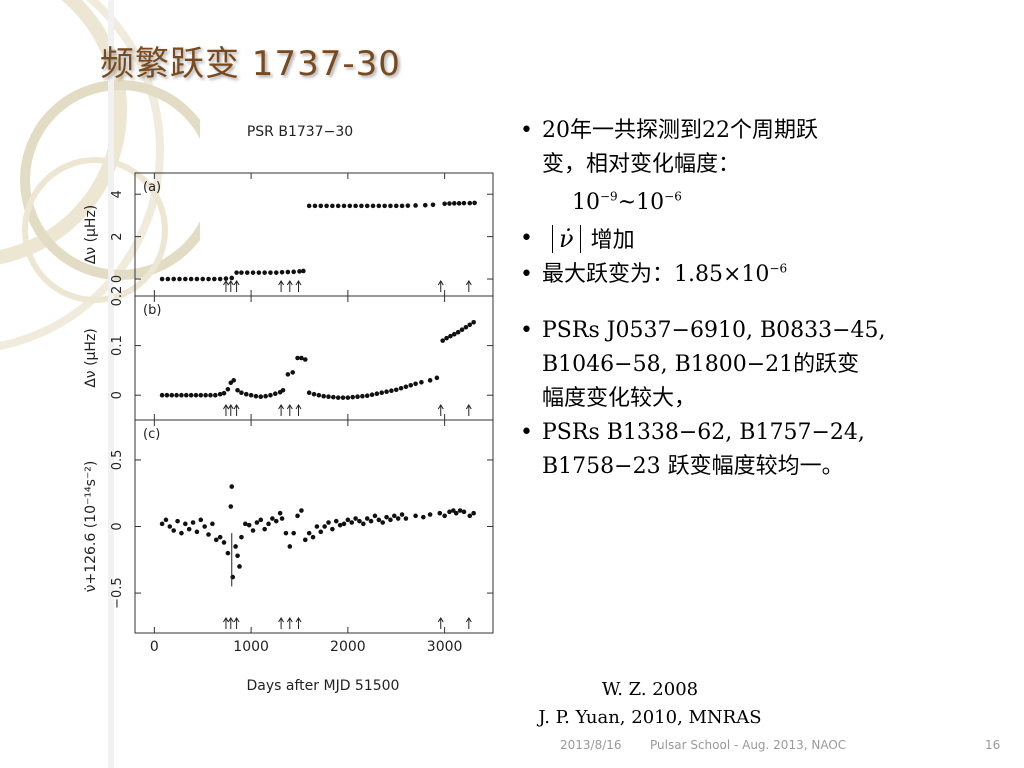 The width and height of the screenshot is (1024, 768). Describe the element at coordinates (91, 358) in the screenshot. I see `y-axis-label: Δν (μHz)` at that location.